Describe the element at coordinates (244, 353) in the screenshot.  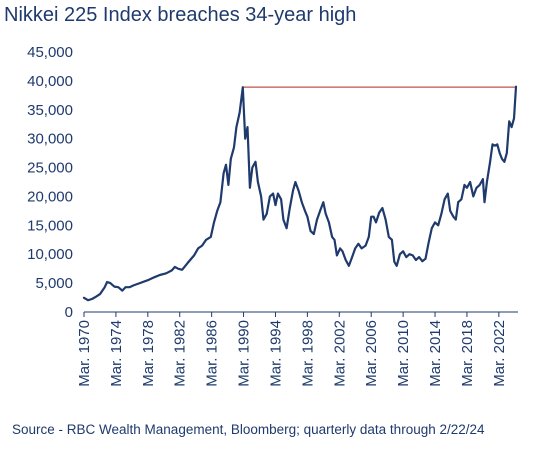
I see `x-tick-label: Mar. 1990` at that location.